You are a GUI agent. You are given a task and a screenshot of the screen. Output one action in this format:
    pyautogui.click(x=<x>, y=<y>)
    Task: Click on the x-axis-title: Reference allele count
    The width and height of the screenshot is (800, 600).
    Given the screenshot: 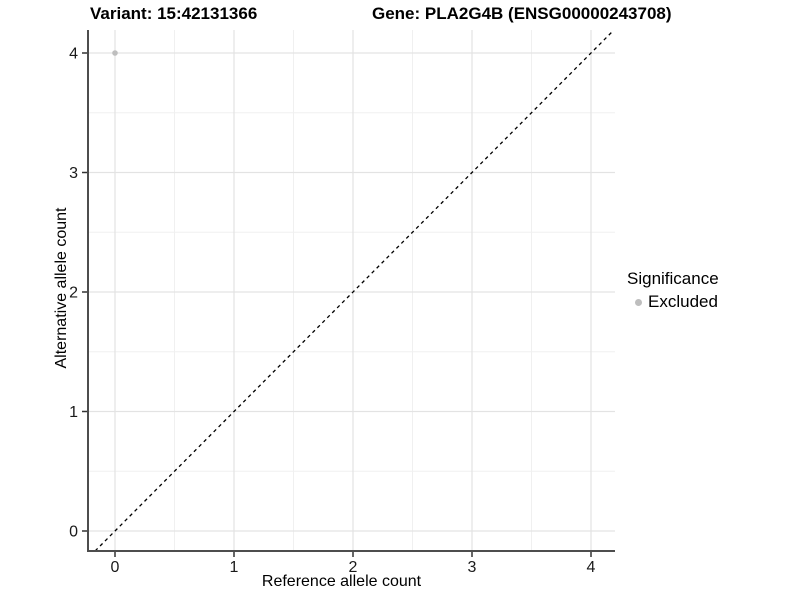 What is the action you would take?
    pyautogui.click(x=341, y=581)
    